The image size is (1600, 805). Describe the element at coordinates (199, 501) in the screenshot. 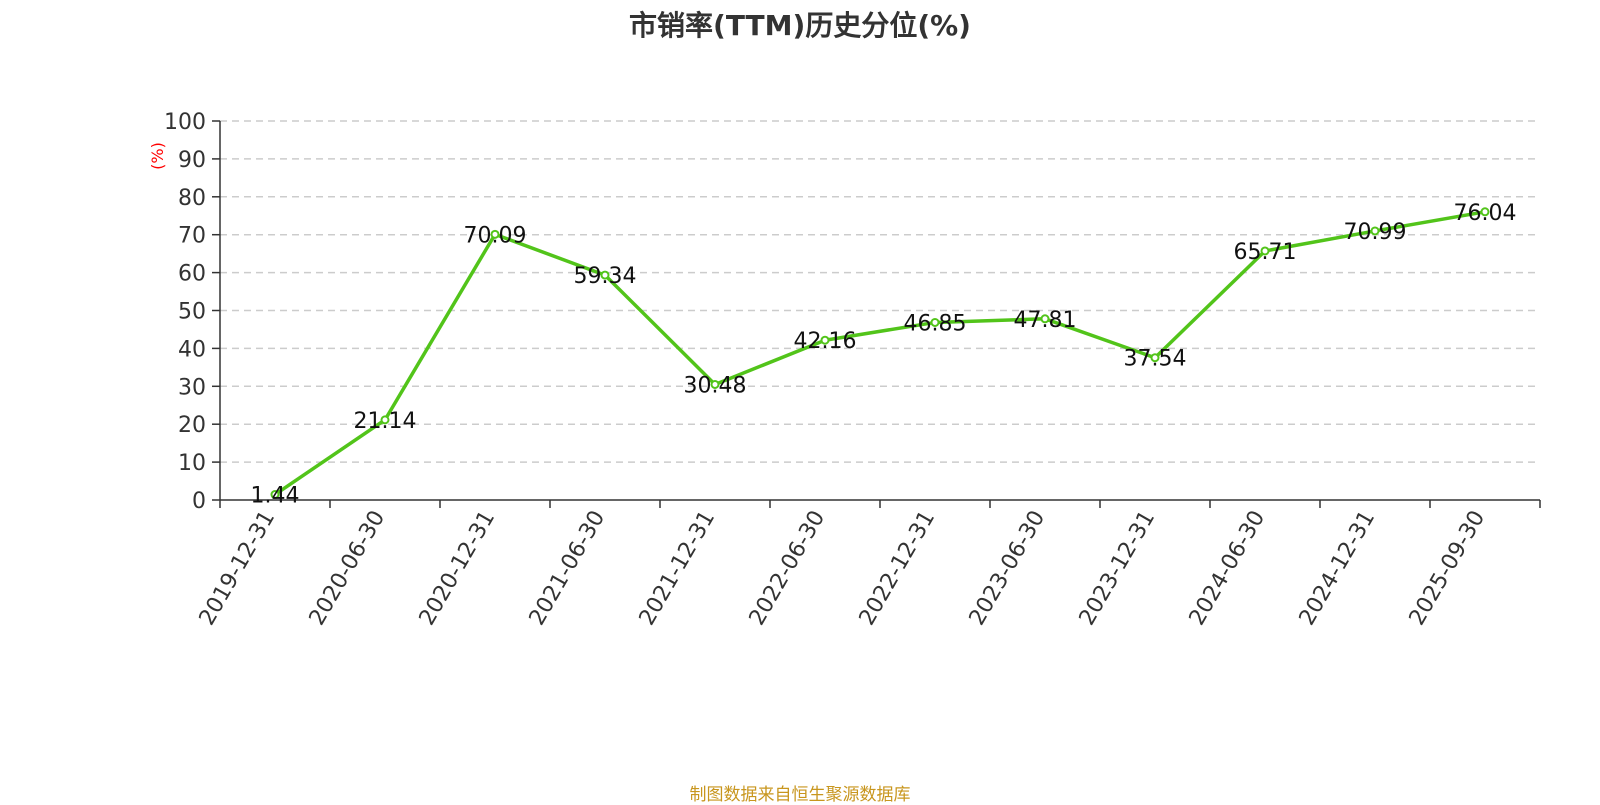

I see `y-tick-label: 0` at that location.